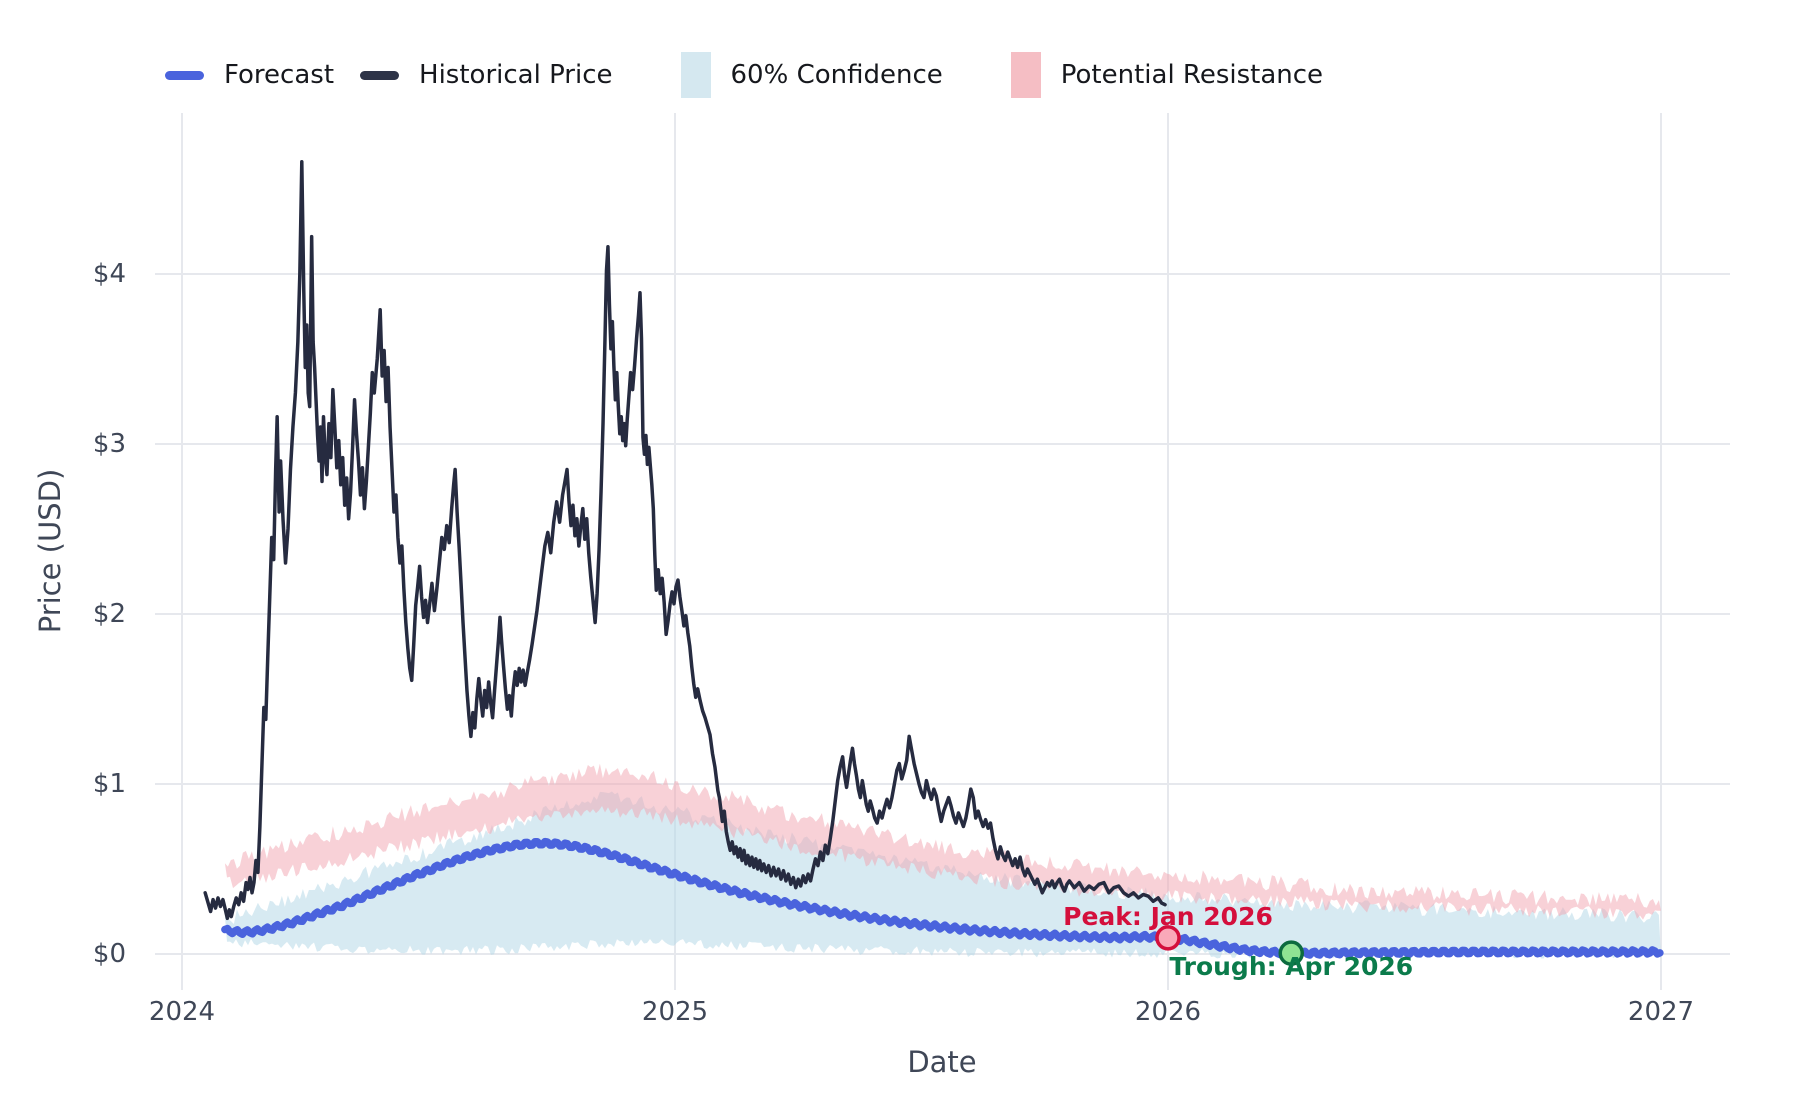 The image size is (1800, 1100). What do you see at coordinates (1025, 75) in the screenshot?
I see `resistance-patch-swatch-icon` at bounding box center [1025, 75].